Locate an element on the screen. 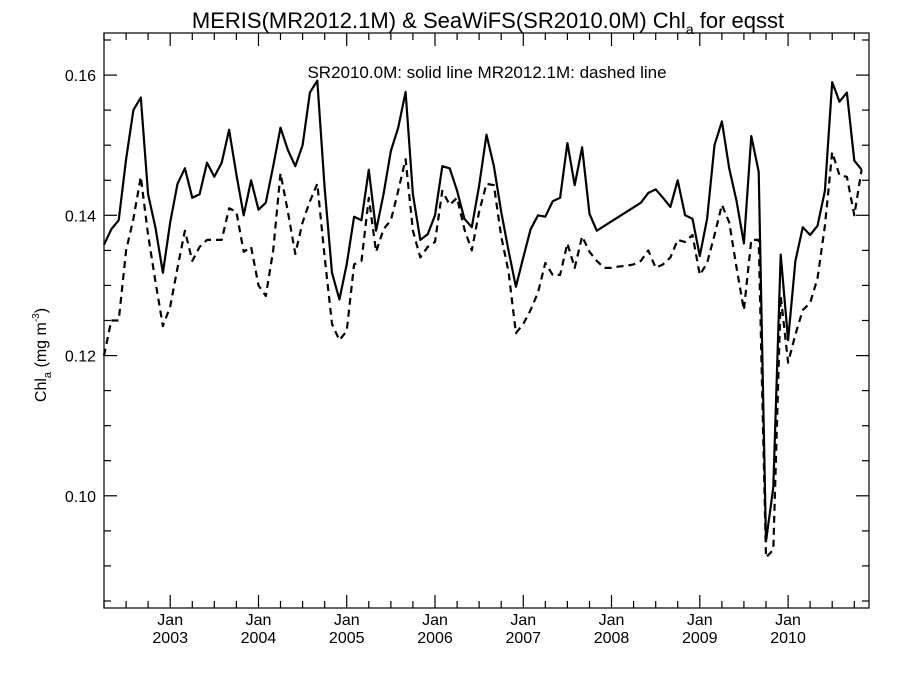 This screenshot has height=675, width=900. y-tick-label: 0.14 is located at coordinates (80, 216).